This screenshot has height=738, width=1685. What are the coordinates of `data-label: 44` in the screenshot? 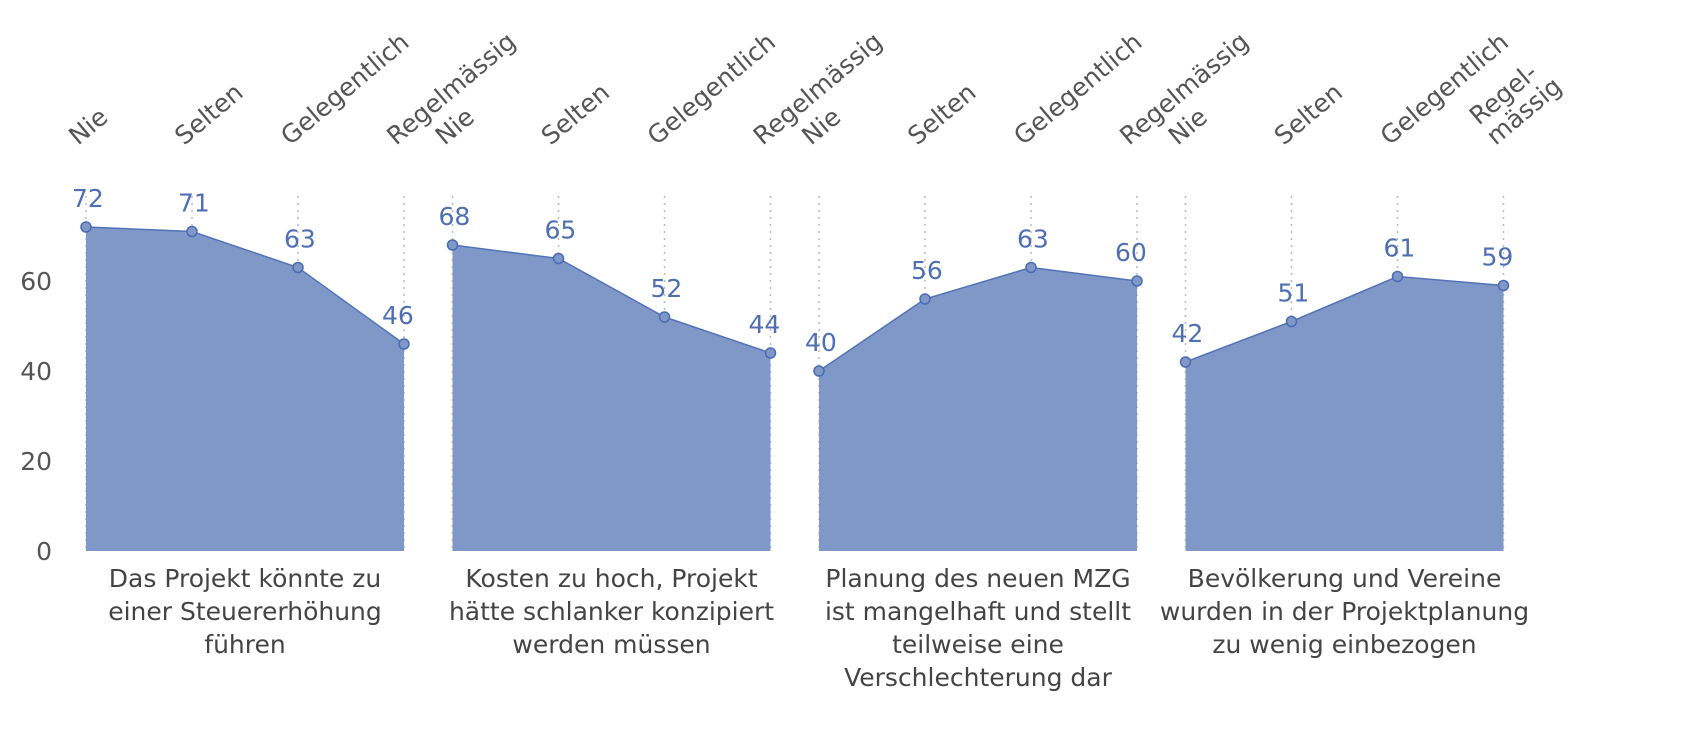 It's located at (765, 324).